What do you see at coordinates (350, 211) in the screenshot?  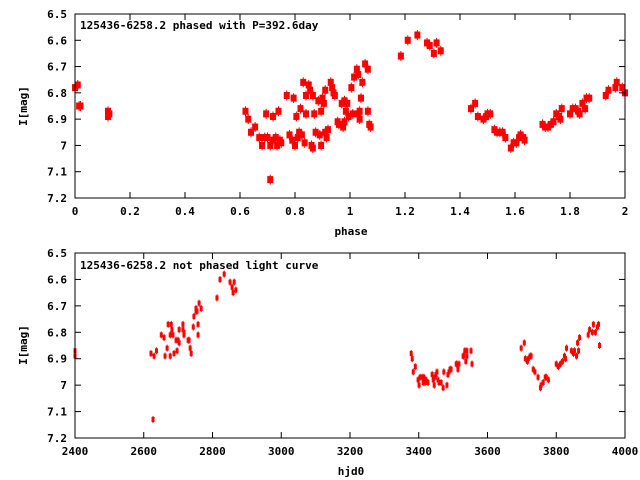 I see `x-tick-label: 1` at bounding box center [350, 211].